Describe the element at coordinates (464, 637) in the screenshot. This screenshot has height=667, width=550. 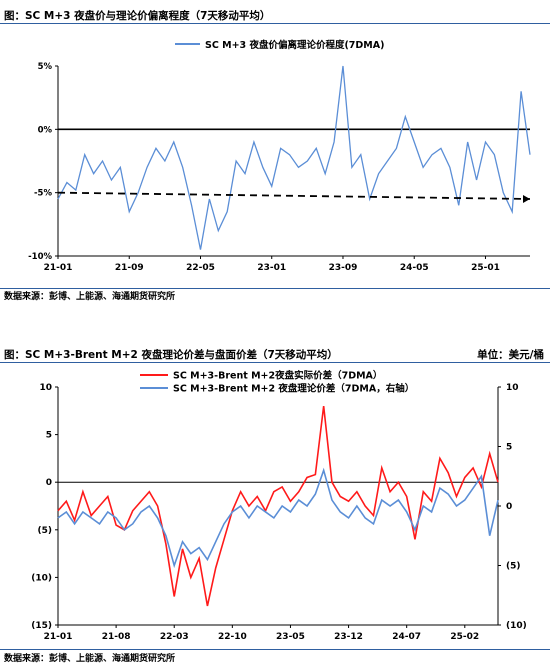
I see `chart2-x-tick-label: 25-02` at that location.